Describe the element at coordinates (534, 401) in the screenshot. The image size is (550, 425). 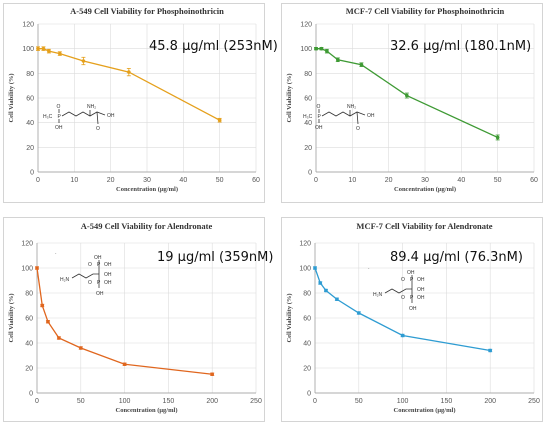
I see `x-tick-label: 250` at that location.